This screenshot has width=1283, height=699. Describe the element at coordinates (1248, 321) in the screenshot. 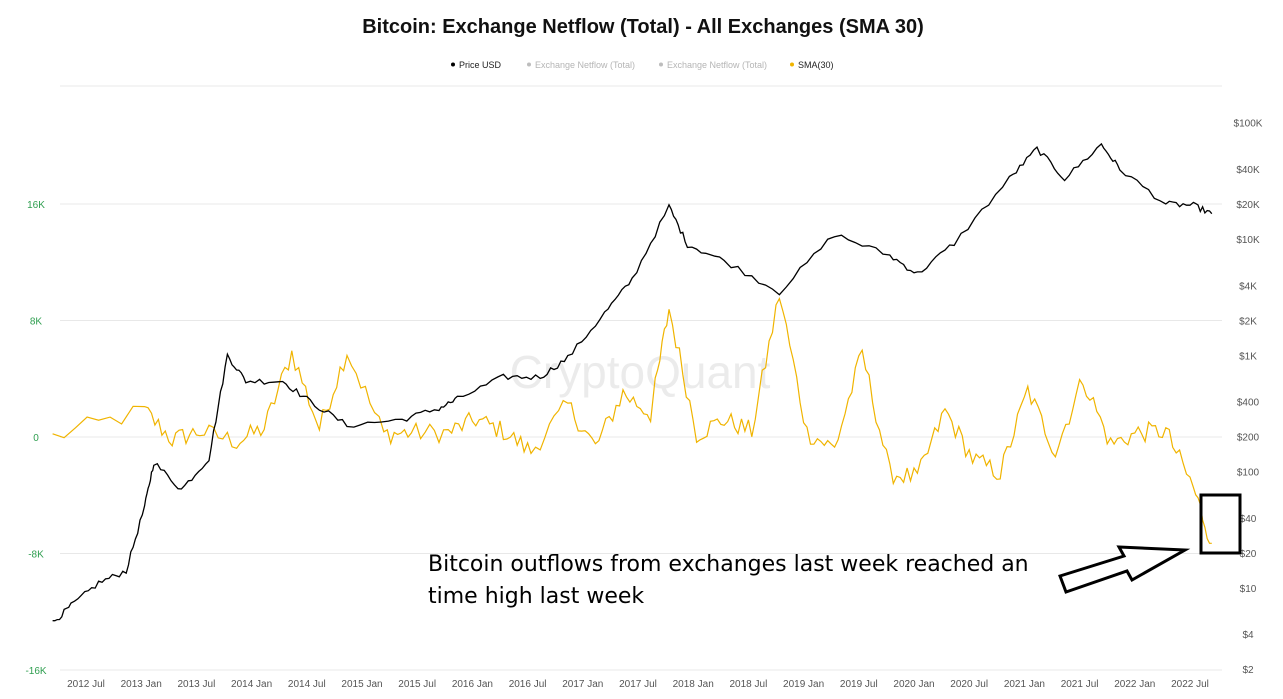

I see `y-right-tick-label: $2K` at that location.